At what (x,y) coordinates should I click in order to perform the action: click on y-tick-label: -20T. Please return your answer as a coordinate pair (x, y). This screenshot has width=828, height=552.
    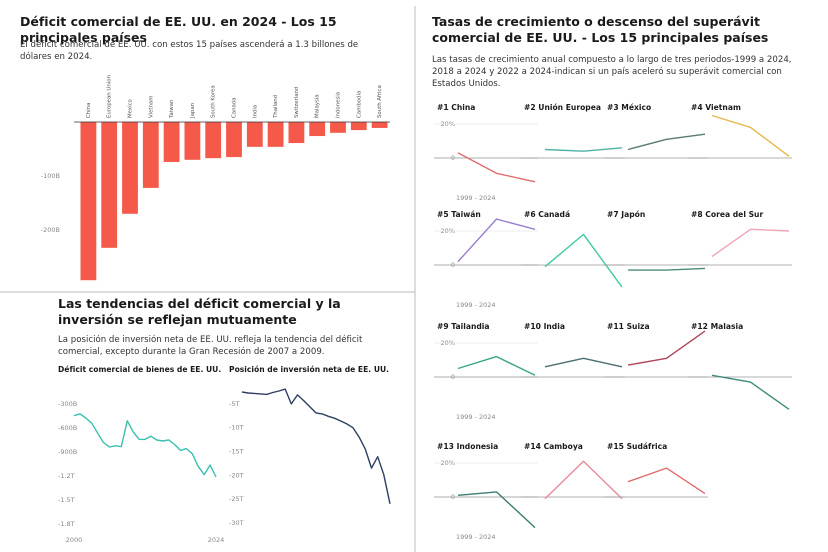
    Looking at the image, I should click on (236, 475).